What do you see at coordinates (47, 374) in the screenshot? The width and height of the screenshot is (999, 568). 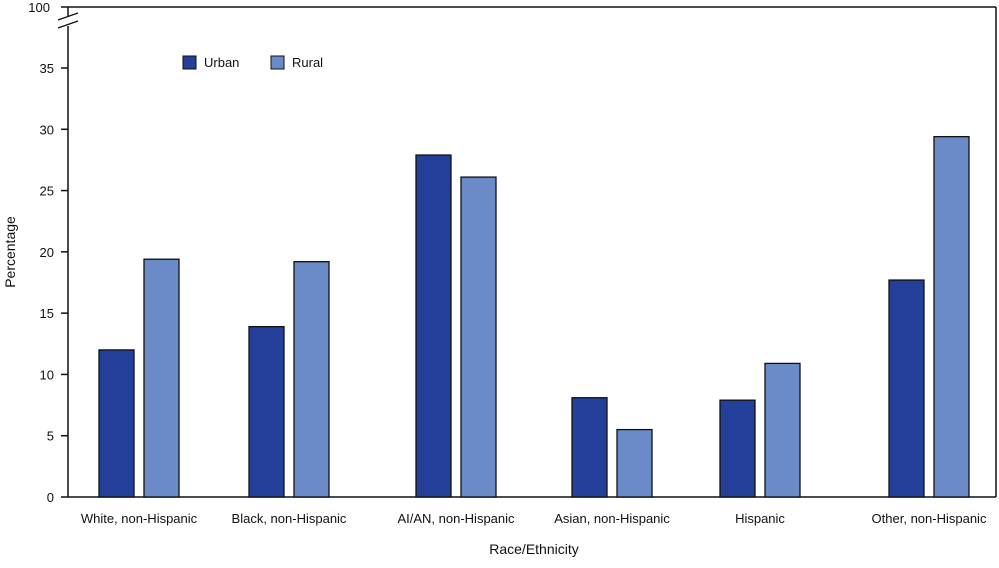 I see `y-tick-label: 10` at bounding box center [47, 374].